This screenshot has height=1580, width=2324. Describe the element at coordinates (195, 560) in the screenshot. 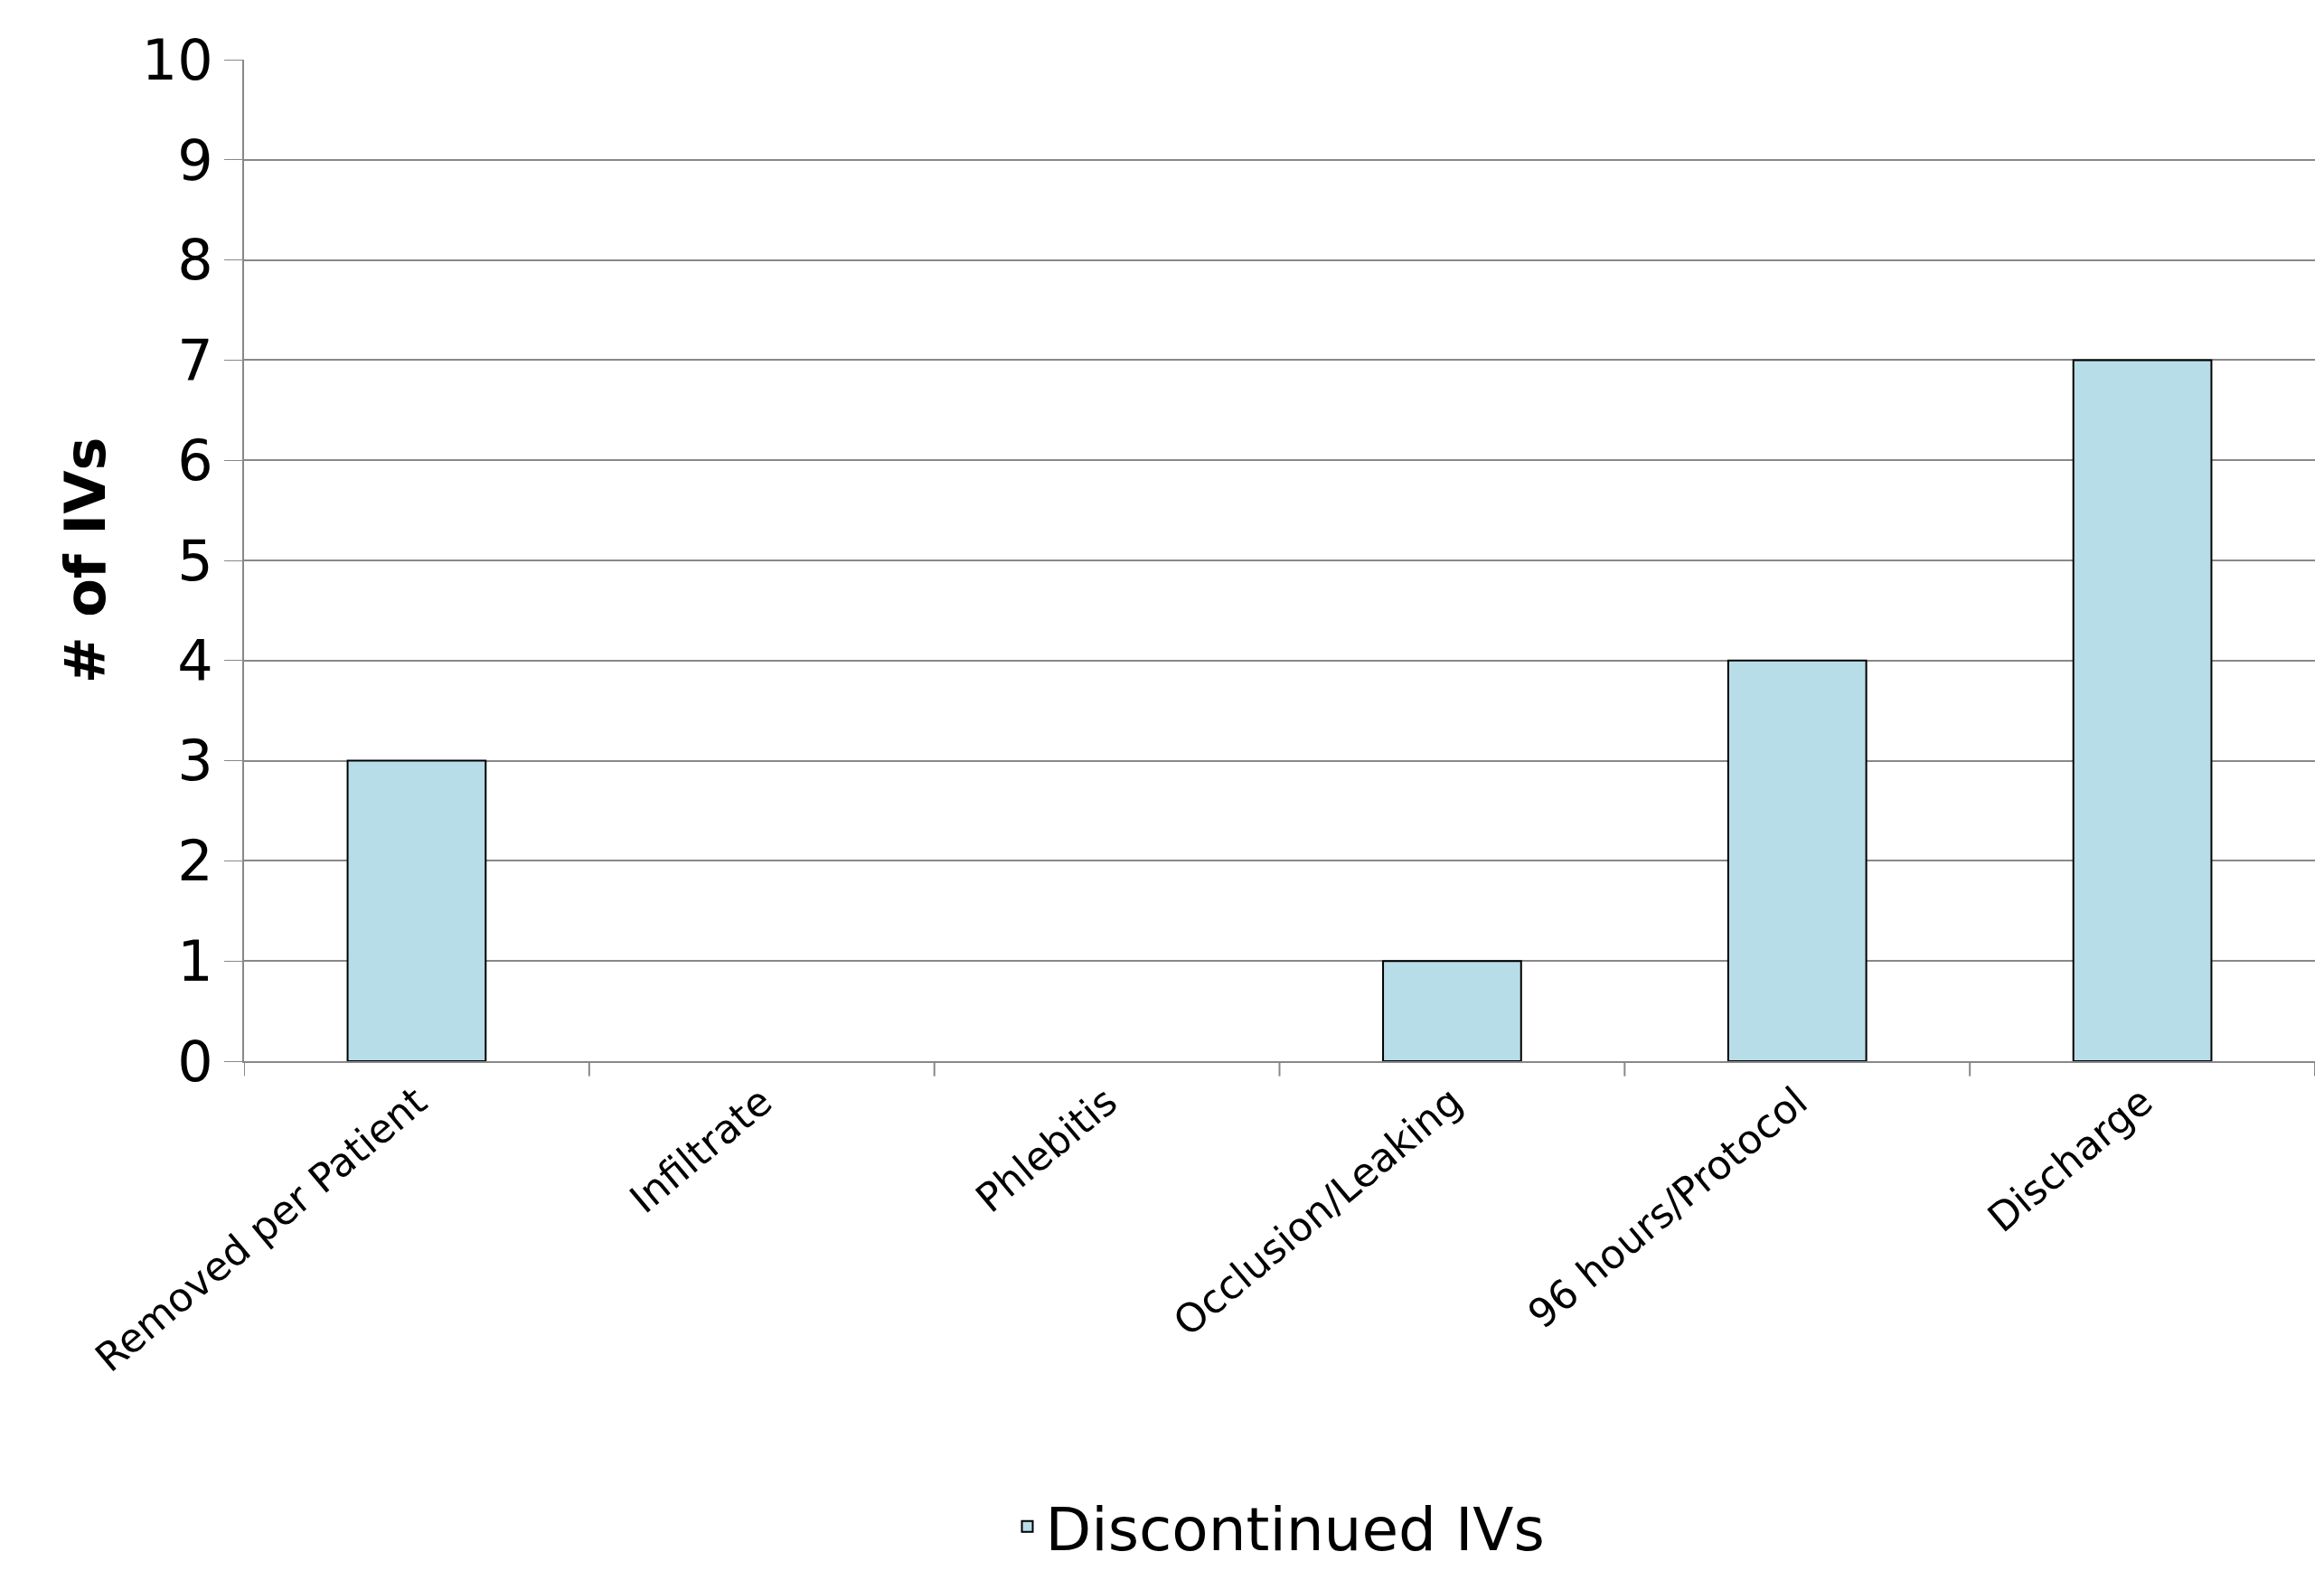

I see `y-tick-label: 5` at that location.